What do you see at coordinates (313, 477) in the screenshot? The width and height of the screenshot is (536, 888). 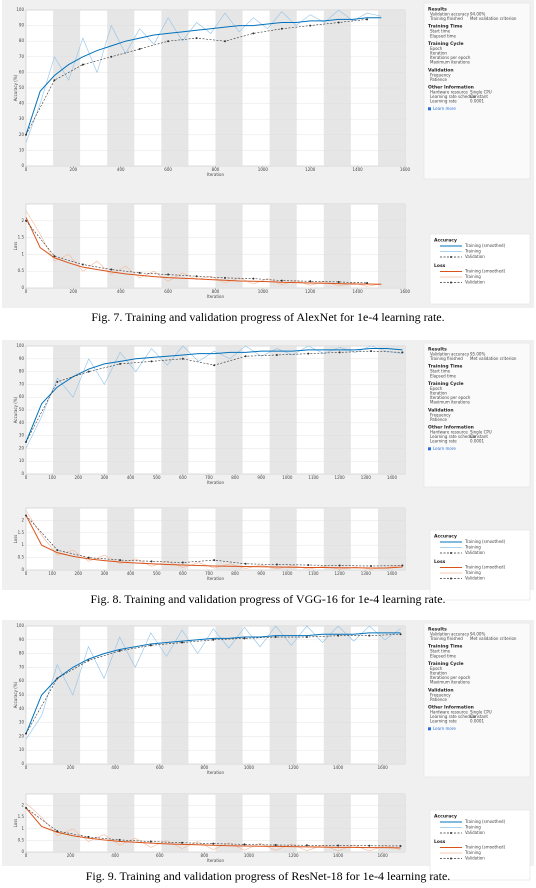 I see `x-tick-label: 1100` at bounding box center [313, 477].